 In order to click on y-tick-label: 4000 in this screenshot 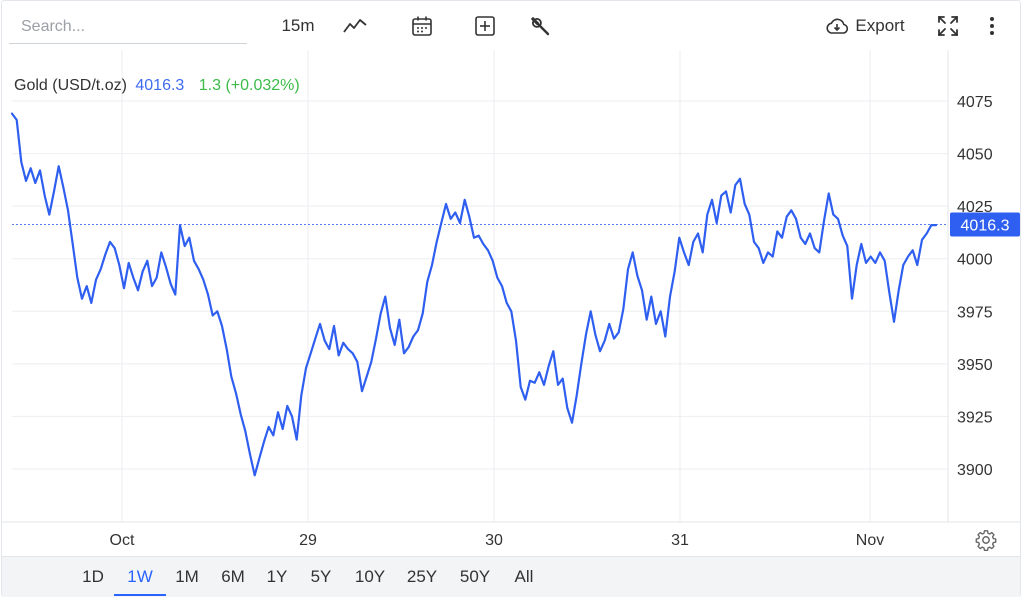, I will do `click(975, 260)`.